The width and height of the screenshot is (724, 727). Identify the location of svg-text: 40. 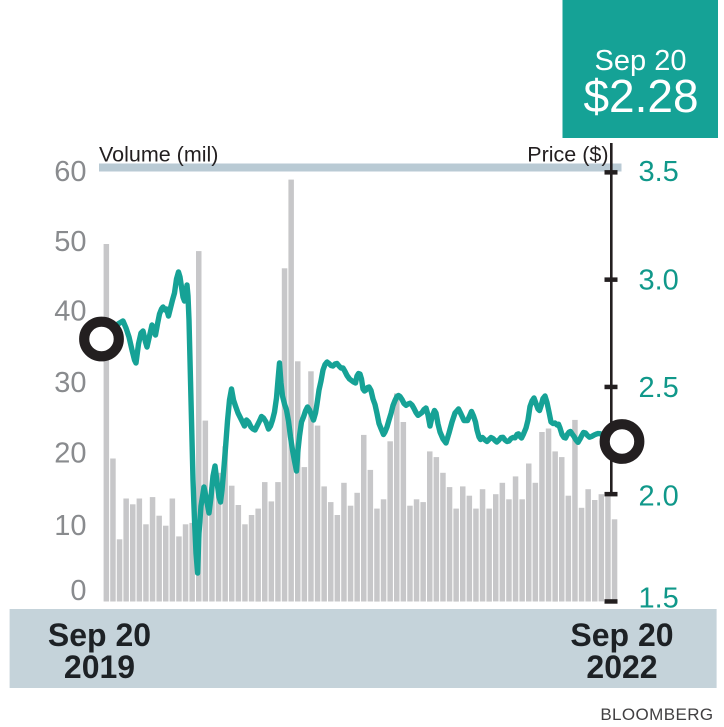
(70, 311).